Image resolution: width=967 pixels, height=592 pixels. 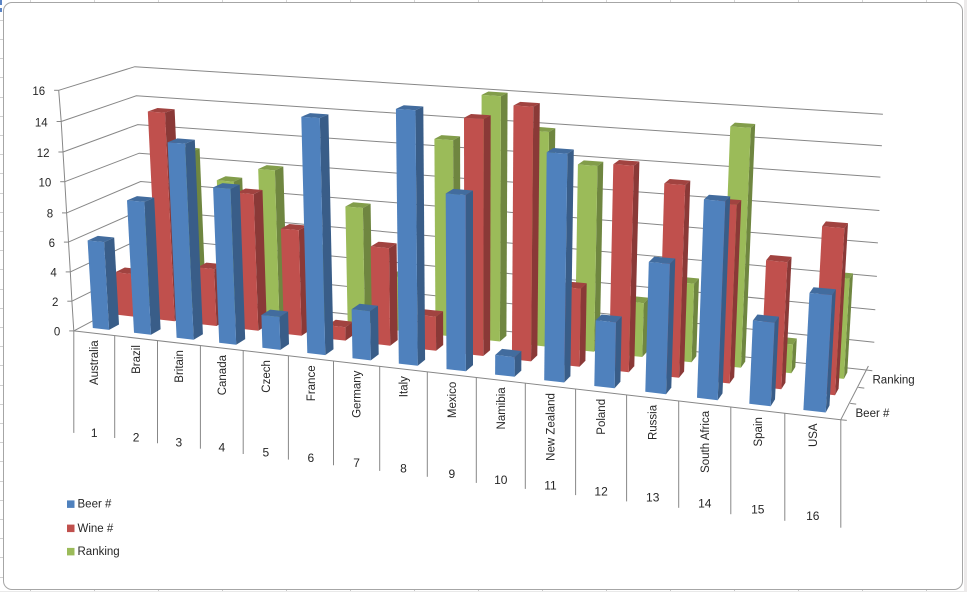 I want to click on svg-text: Germany, so click(x=358, y=394).